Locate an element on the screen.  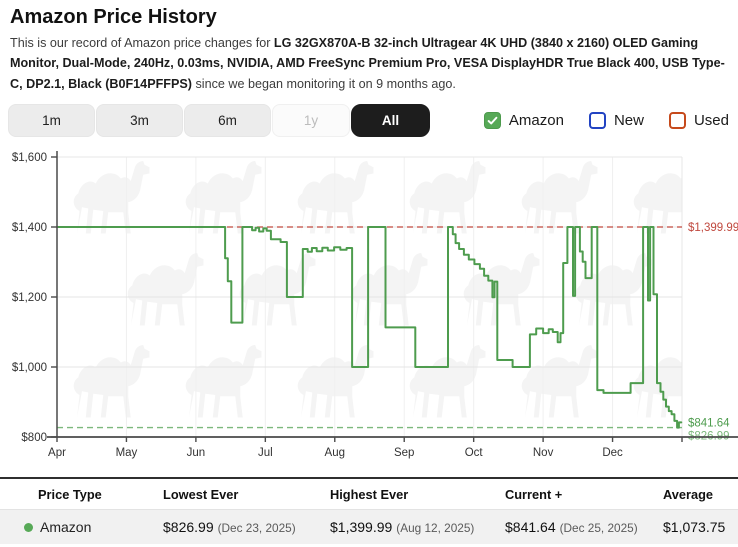
x-tick-label: Apr is located at coordinates (57, 453).